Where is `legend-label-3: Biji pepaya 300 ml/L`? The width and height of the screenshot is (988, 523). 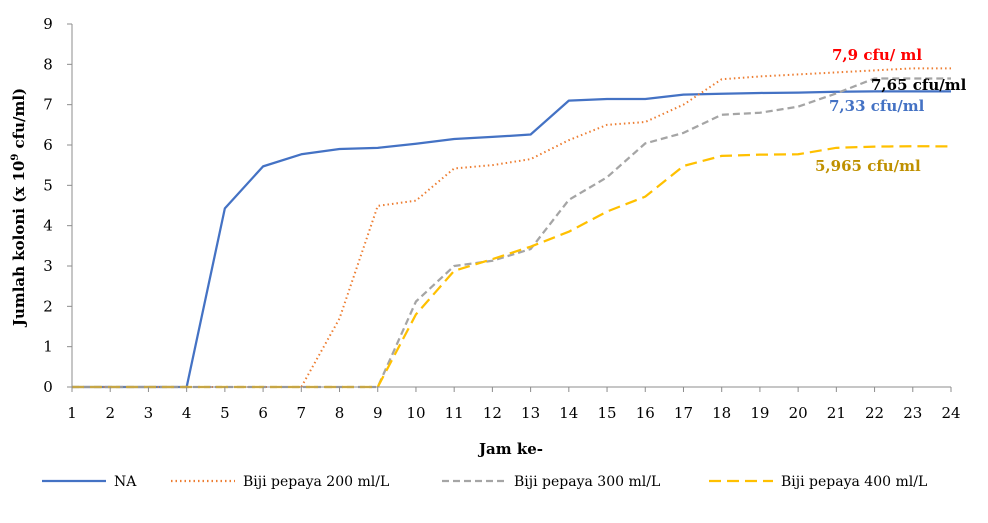
legend-label-3: Biji pepaya 300 ml/L is located at coordinates (587, 482).